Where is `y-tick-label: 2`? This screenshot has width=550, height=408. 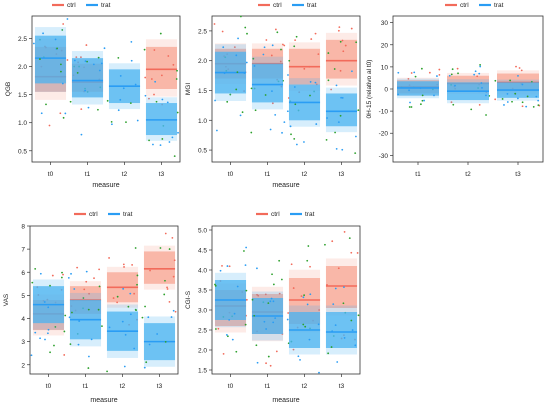
y-tick-label: 2 is located at coordinates (23, 365).